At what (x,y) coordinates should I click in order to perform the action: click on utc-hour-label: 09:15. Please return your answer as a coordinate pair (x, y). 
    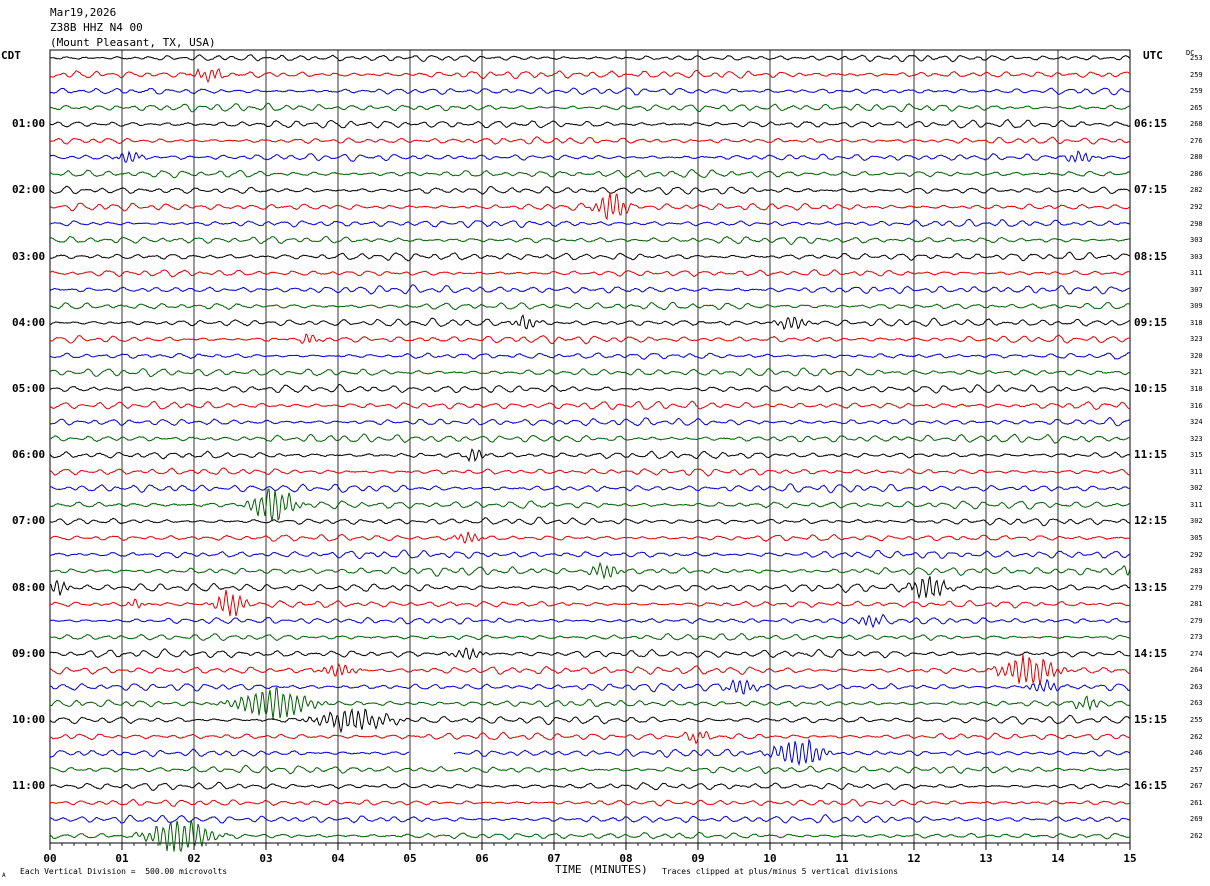
    Looking at the image, I should click on (1151, 322).